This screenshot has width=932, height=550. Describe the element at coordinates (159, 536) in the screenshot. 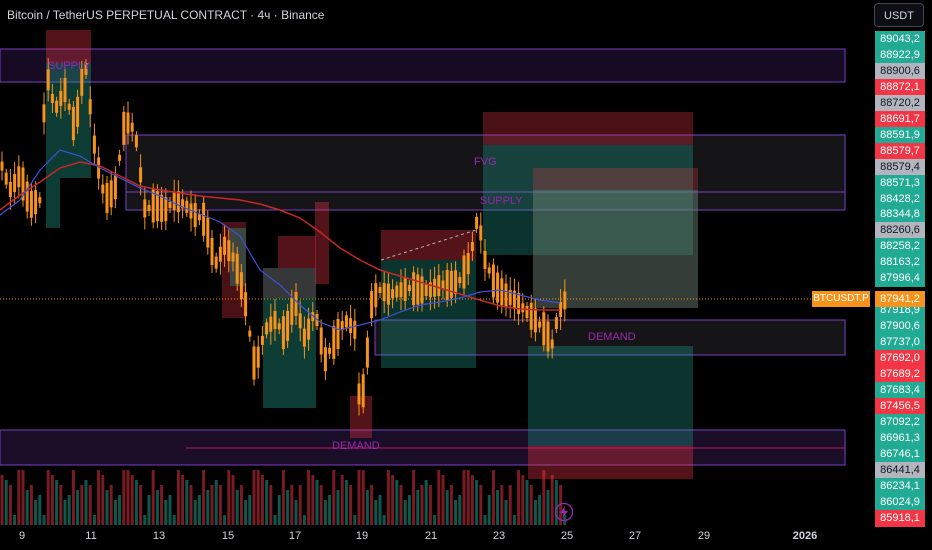

I see `time-label: 13` at that location.